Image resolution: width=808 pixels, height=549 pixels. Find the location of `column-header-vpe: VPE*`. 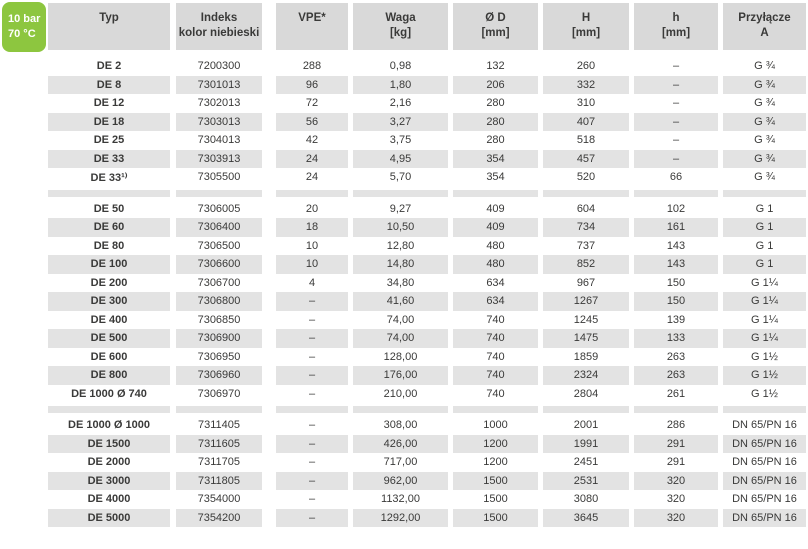

column-header-vpe: VPE* is located at coordinates (305, 26).